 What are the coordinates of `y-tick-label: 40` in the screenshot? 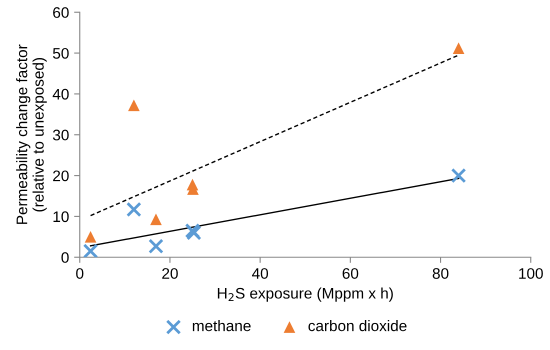 It's located at (60, 94).